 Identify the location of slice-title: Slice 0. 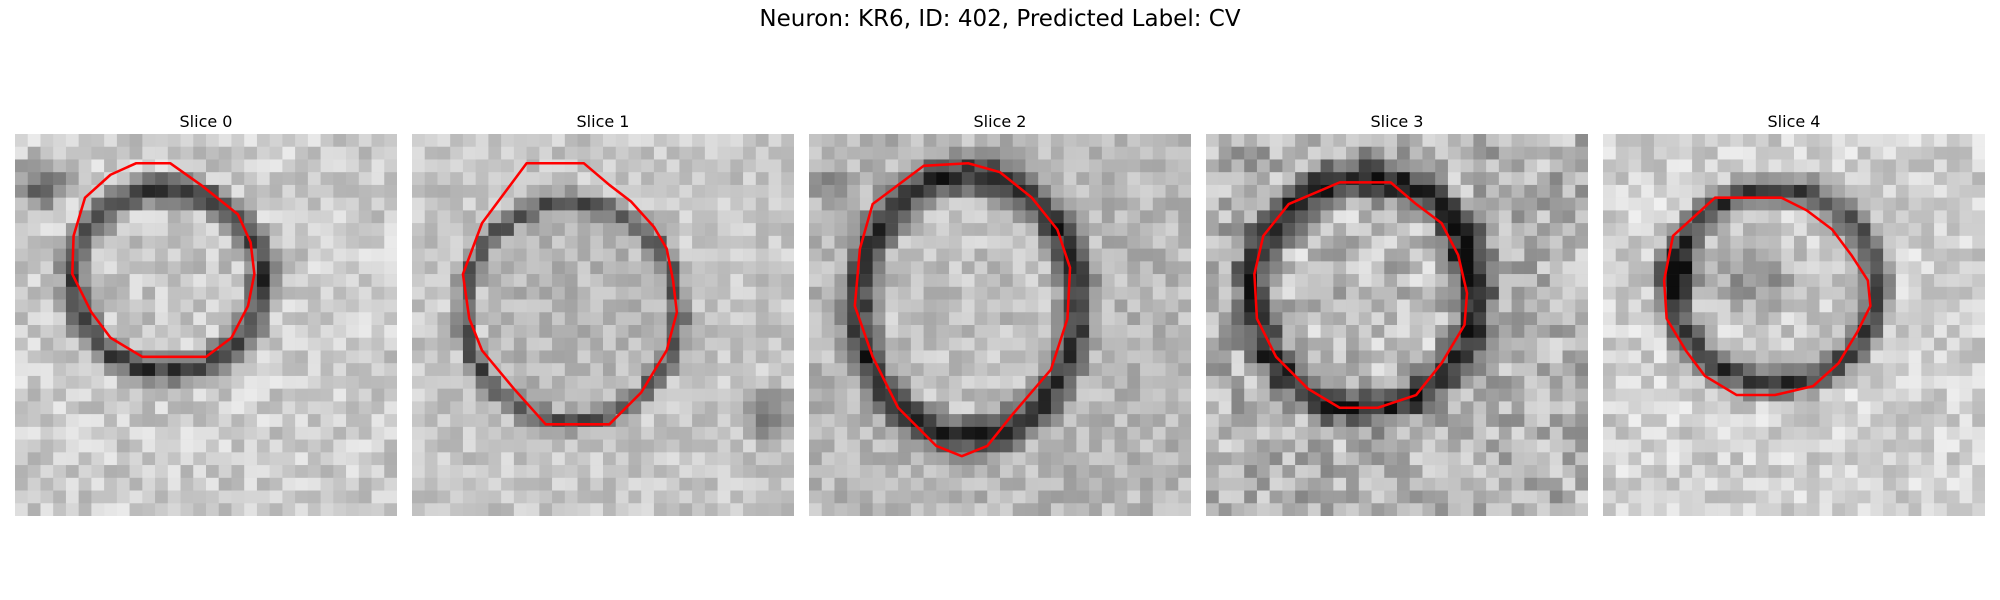
(206, 121).